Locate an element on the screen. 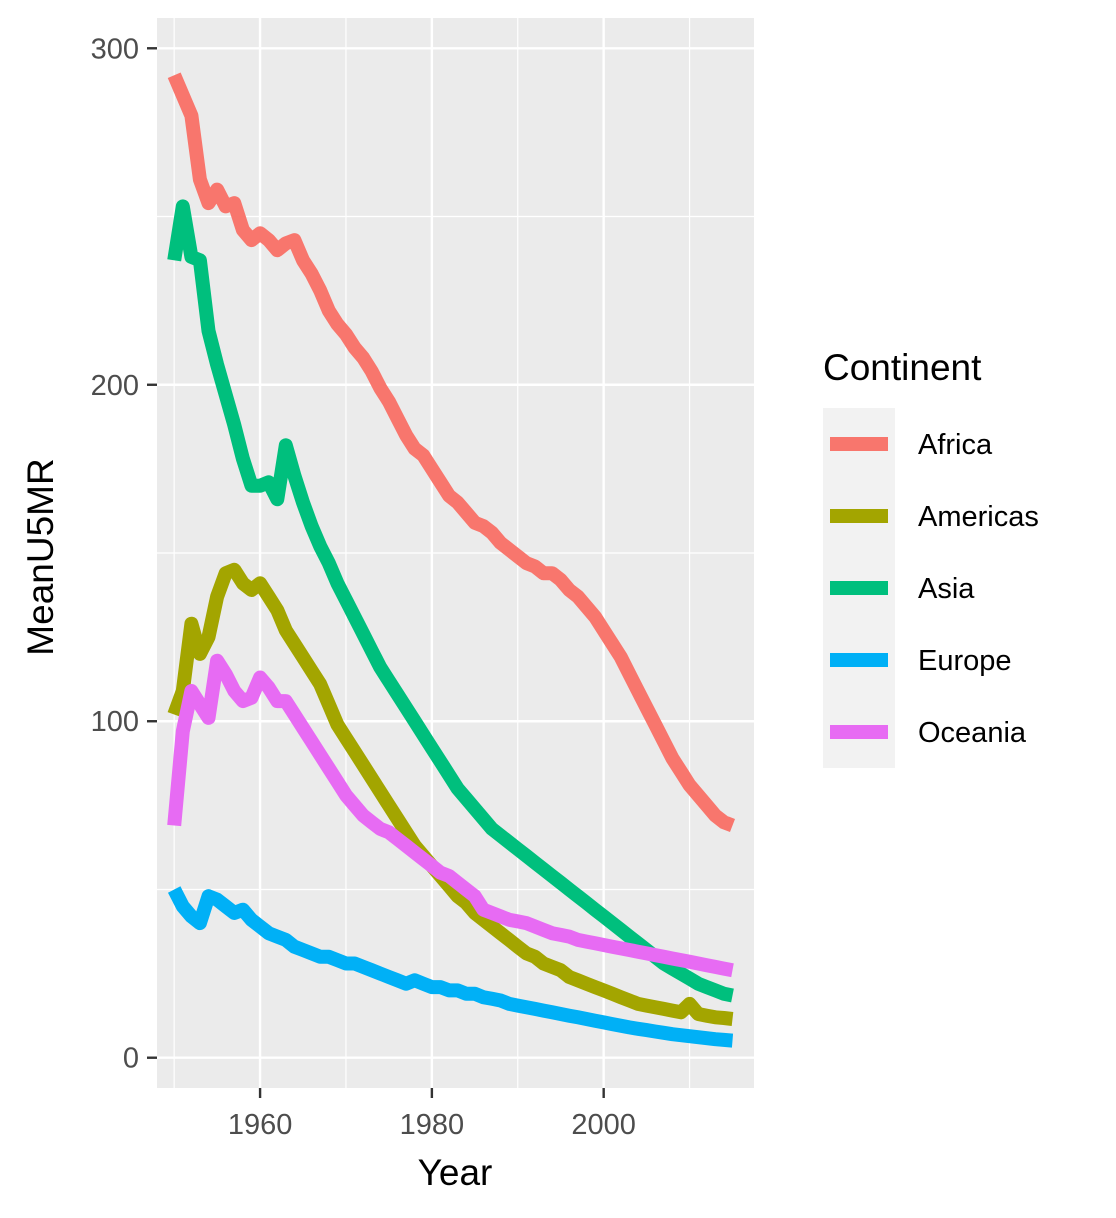 Image resolution: width=1116 pixels, height=1218 pixels. legend-label-africa: Africa is located at coordinates (955, 445).